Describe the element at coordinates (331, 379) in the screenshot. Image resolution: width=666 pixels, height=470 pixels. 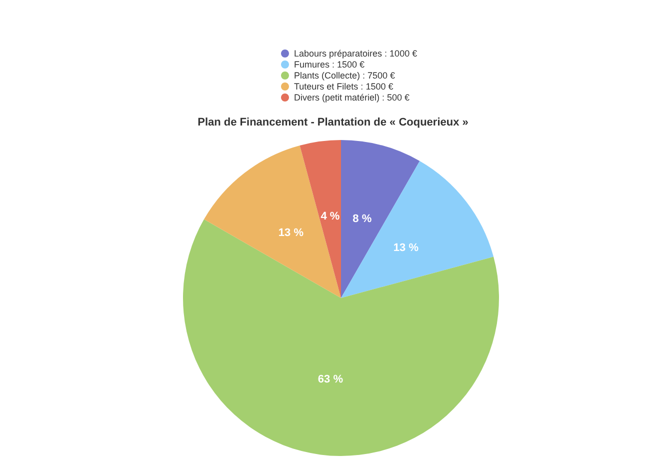
I see `data-label: 63 %` at that location.